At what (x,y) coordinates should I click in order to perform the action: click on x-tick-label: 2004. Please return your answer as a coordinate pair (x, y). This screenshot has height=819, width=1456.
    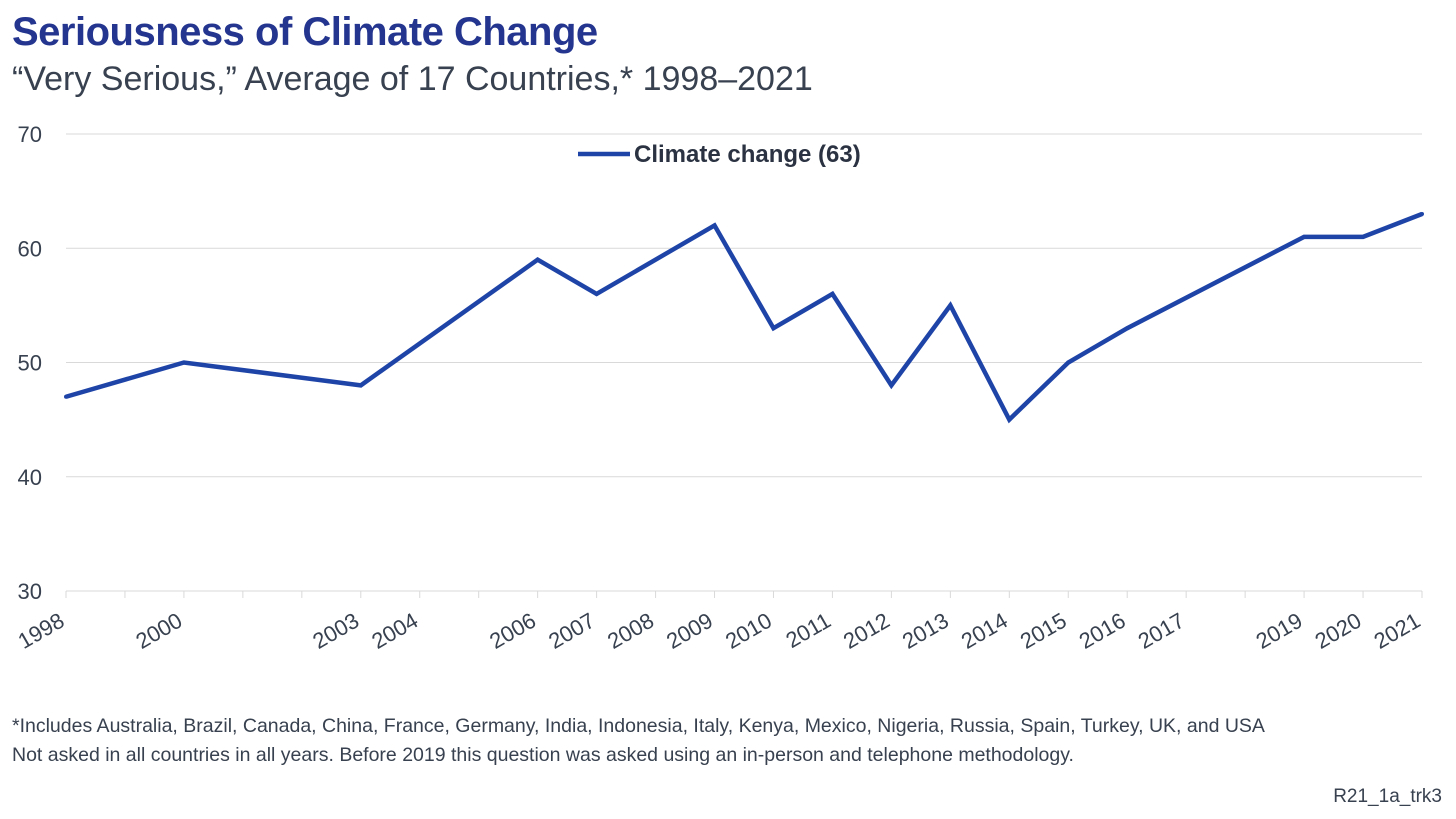
    Looking at the image, I should click on (394, 631).